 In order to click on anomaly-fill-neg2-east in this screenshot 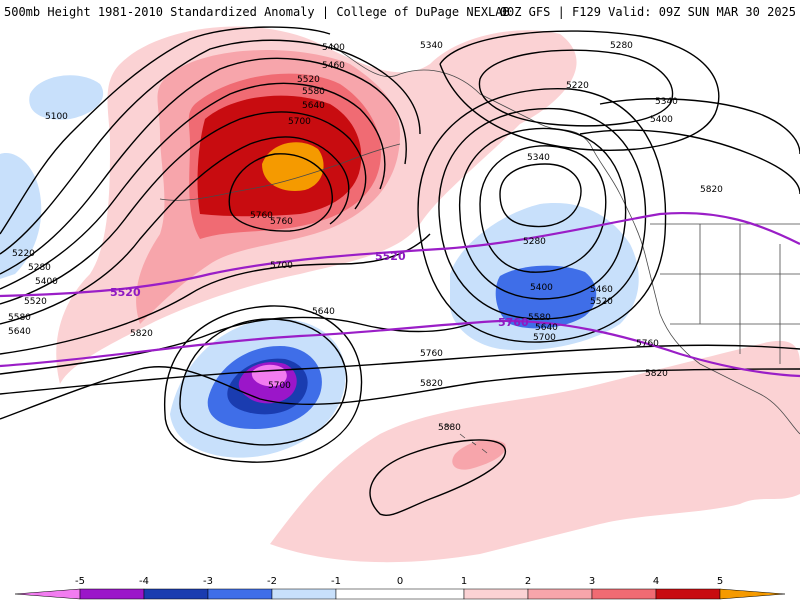, I will do `click(546, 297)`.